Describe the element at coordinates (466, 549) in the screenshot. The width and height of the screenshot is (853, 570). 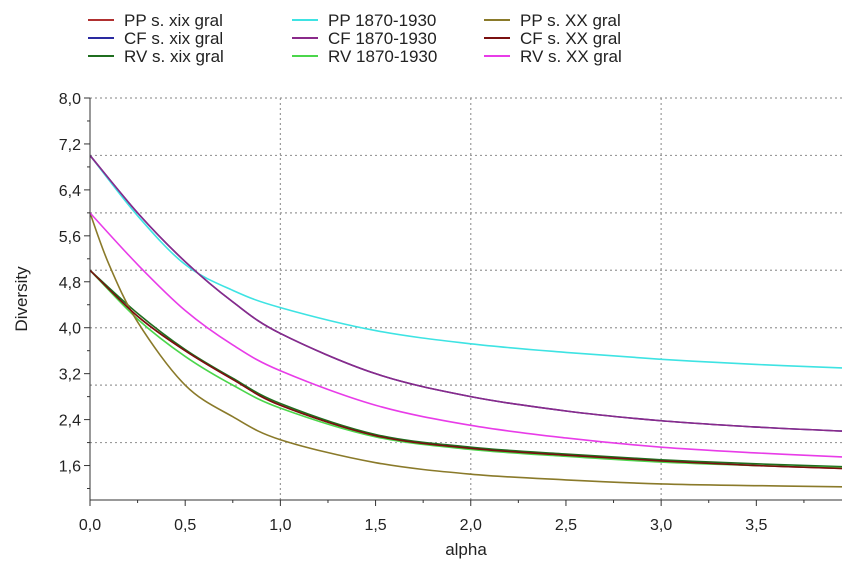
I see `x-axis-label: alpha` at that location.